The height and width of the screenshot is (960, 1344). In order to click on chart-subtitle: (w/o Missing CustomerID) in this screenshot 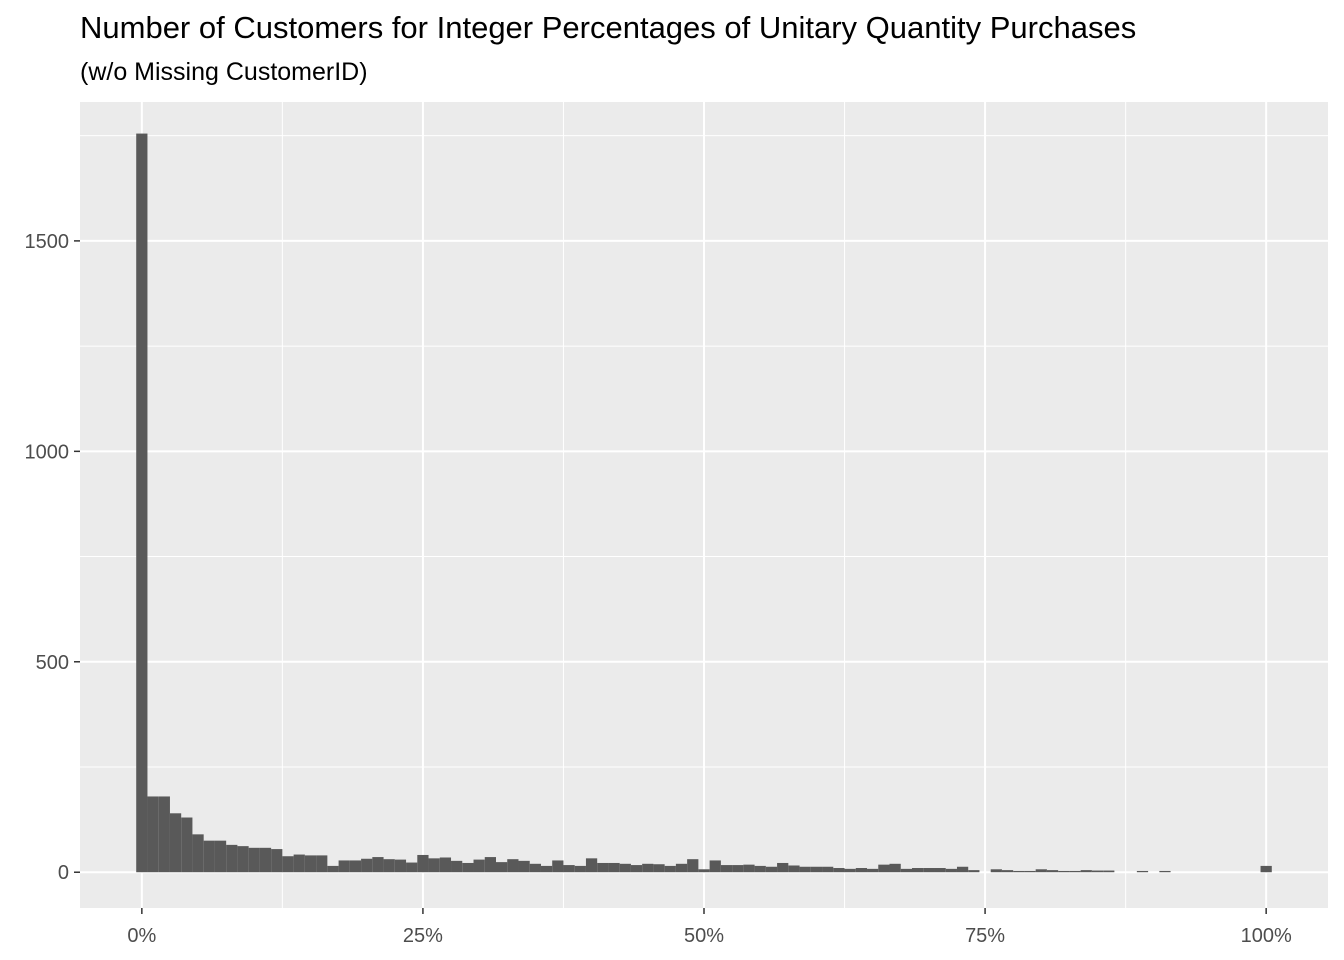, I will do `click(224, 72)`.